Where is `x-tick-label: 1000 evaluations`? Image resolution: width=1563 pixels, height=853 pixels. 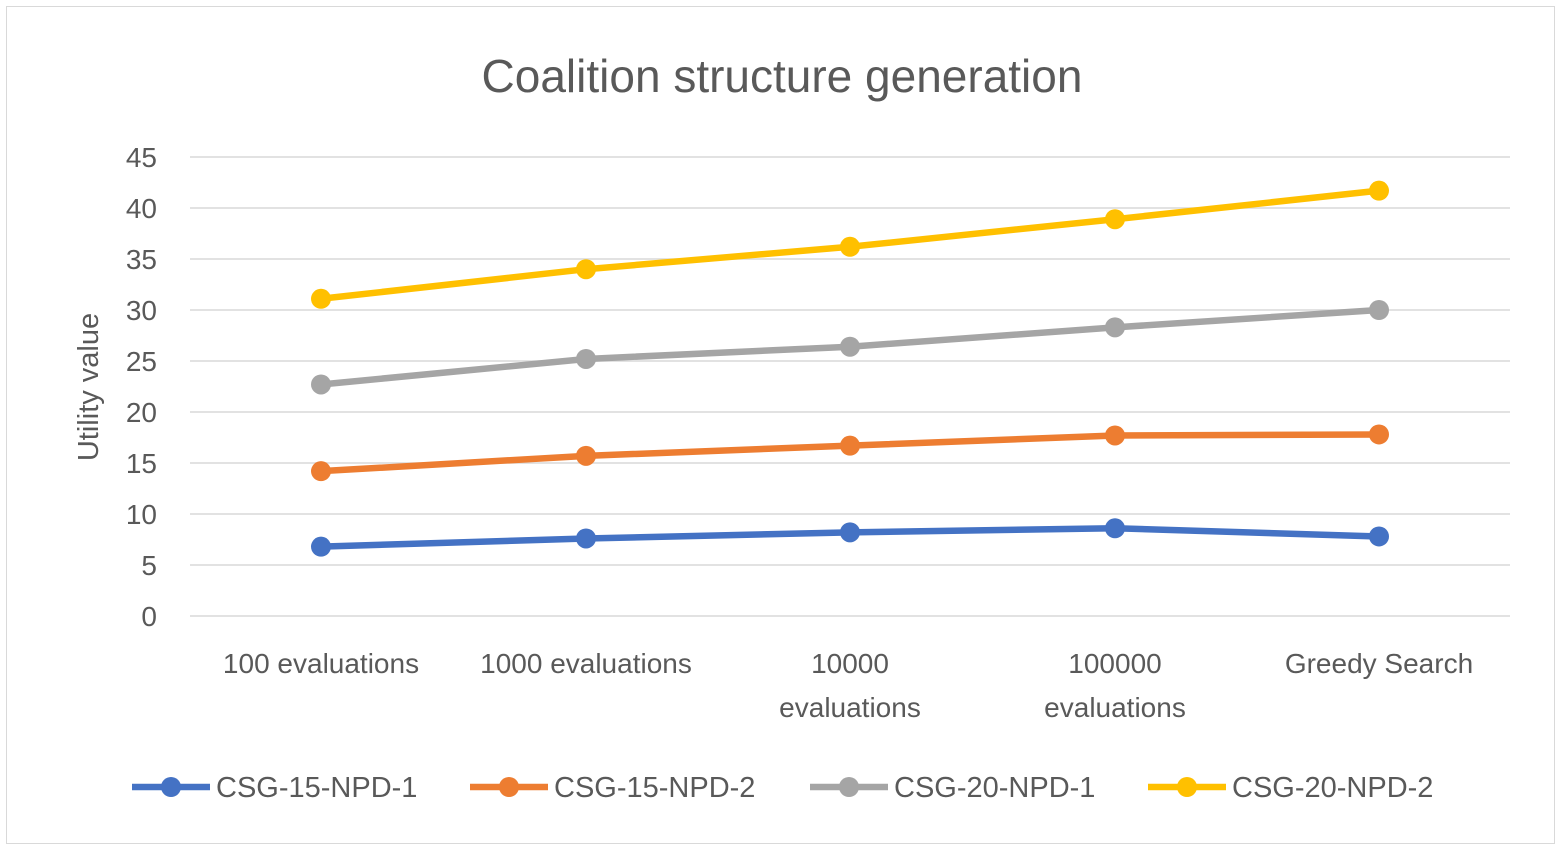
x-tick-label: 1000 evaluations is located at coordinates (586, 663).